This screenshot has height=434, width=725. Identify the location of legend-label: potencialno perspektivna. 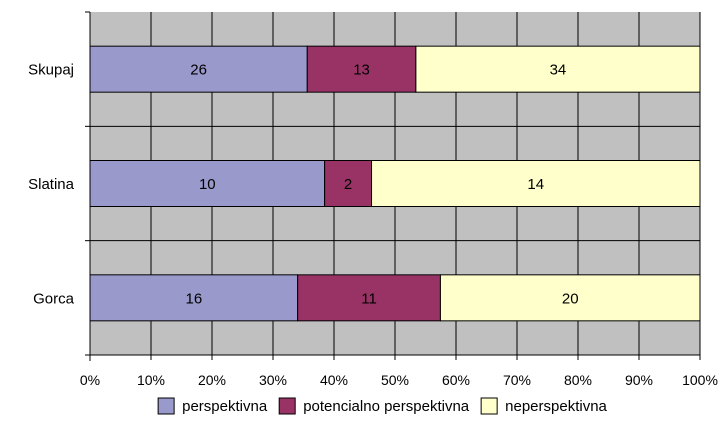
(386, 406).